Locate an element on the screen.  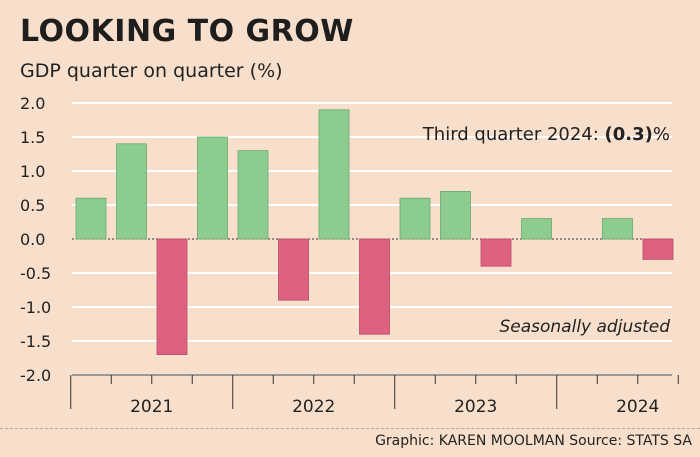
bar-2021-q3 is located at coordinates (172, 296).